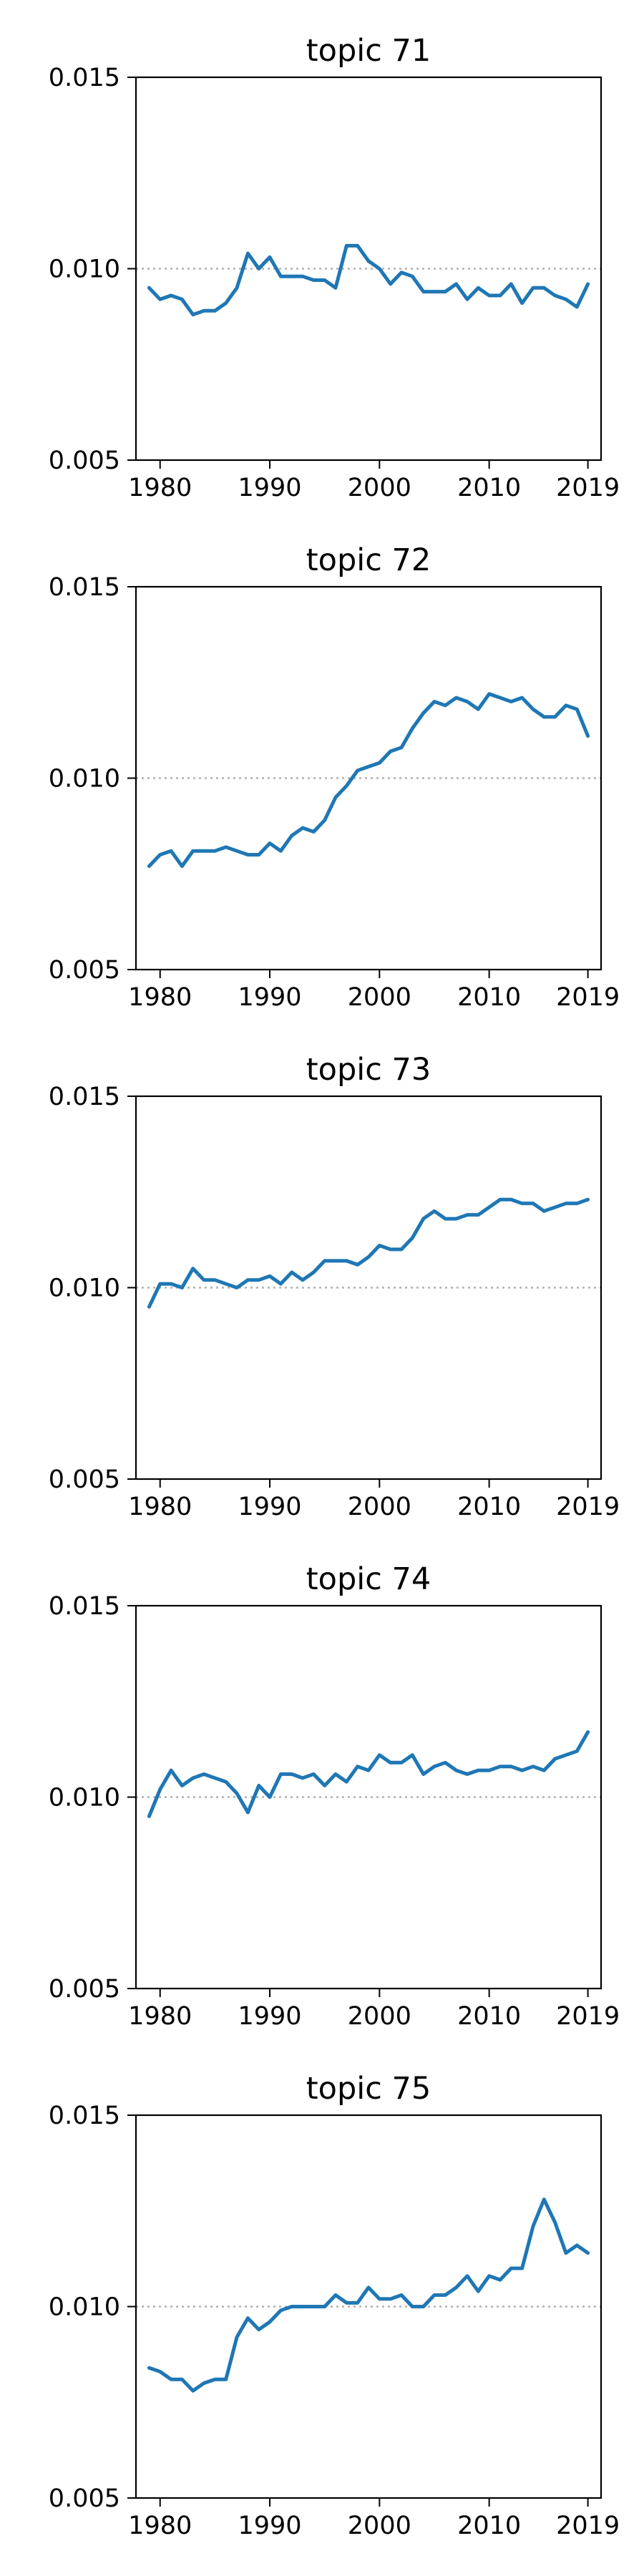 The image size is (644, 2576). What do you see at coordinates (368, 1070) in the screenshot?
I see `chart-title: topic 73` at bounding box center [368, 1070].